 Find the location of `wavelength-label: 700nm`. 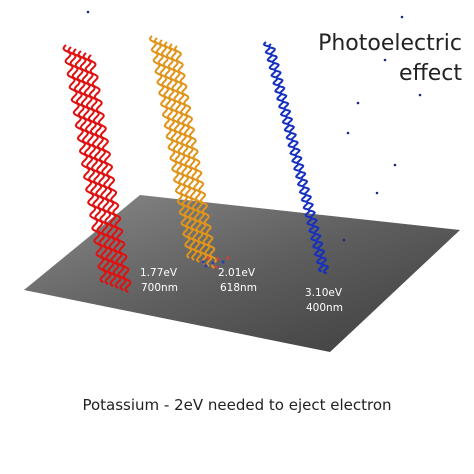

wavelength-label: 700nm is located at coordinates (159, 288).